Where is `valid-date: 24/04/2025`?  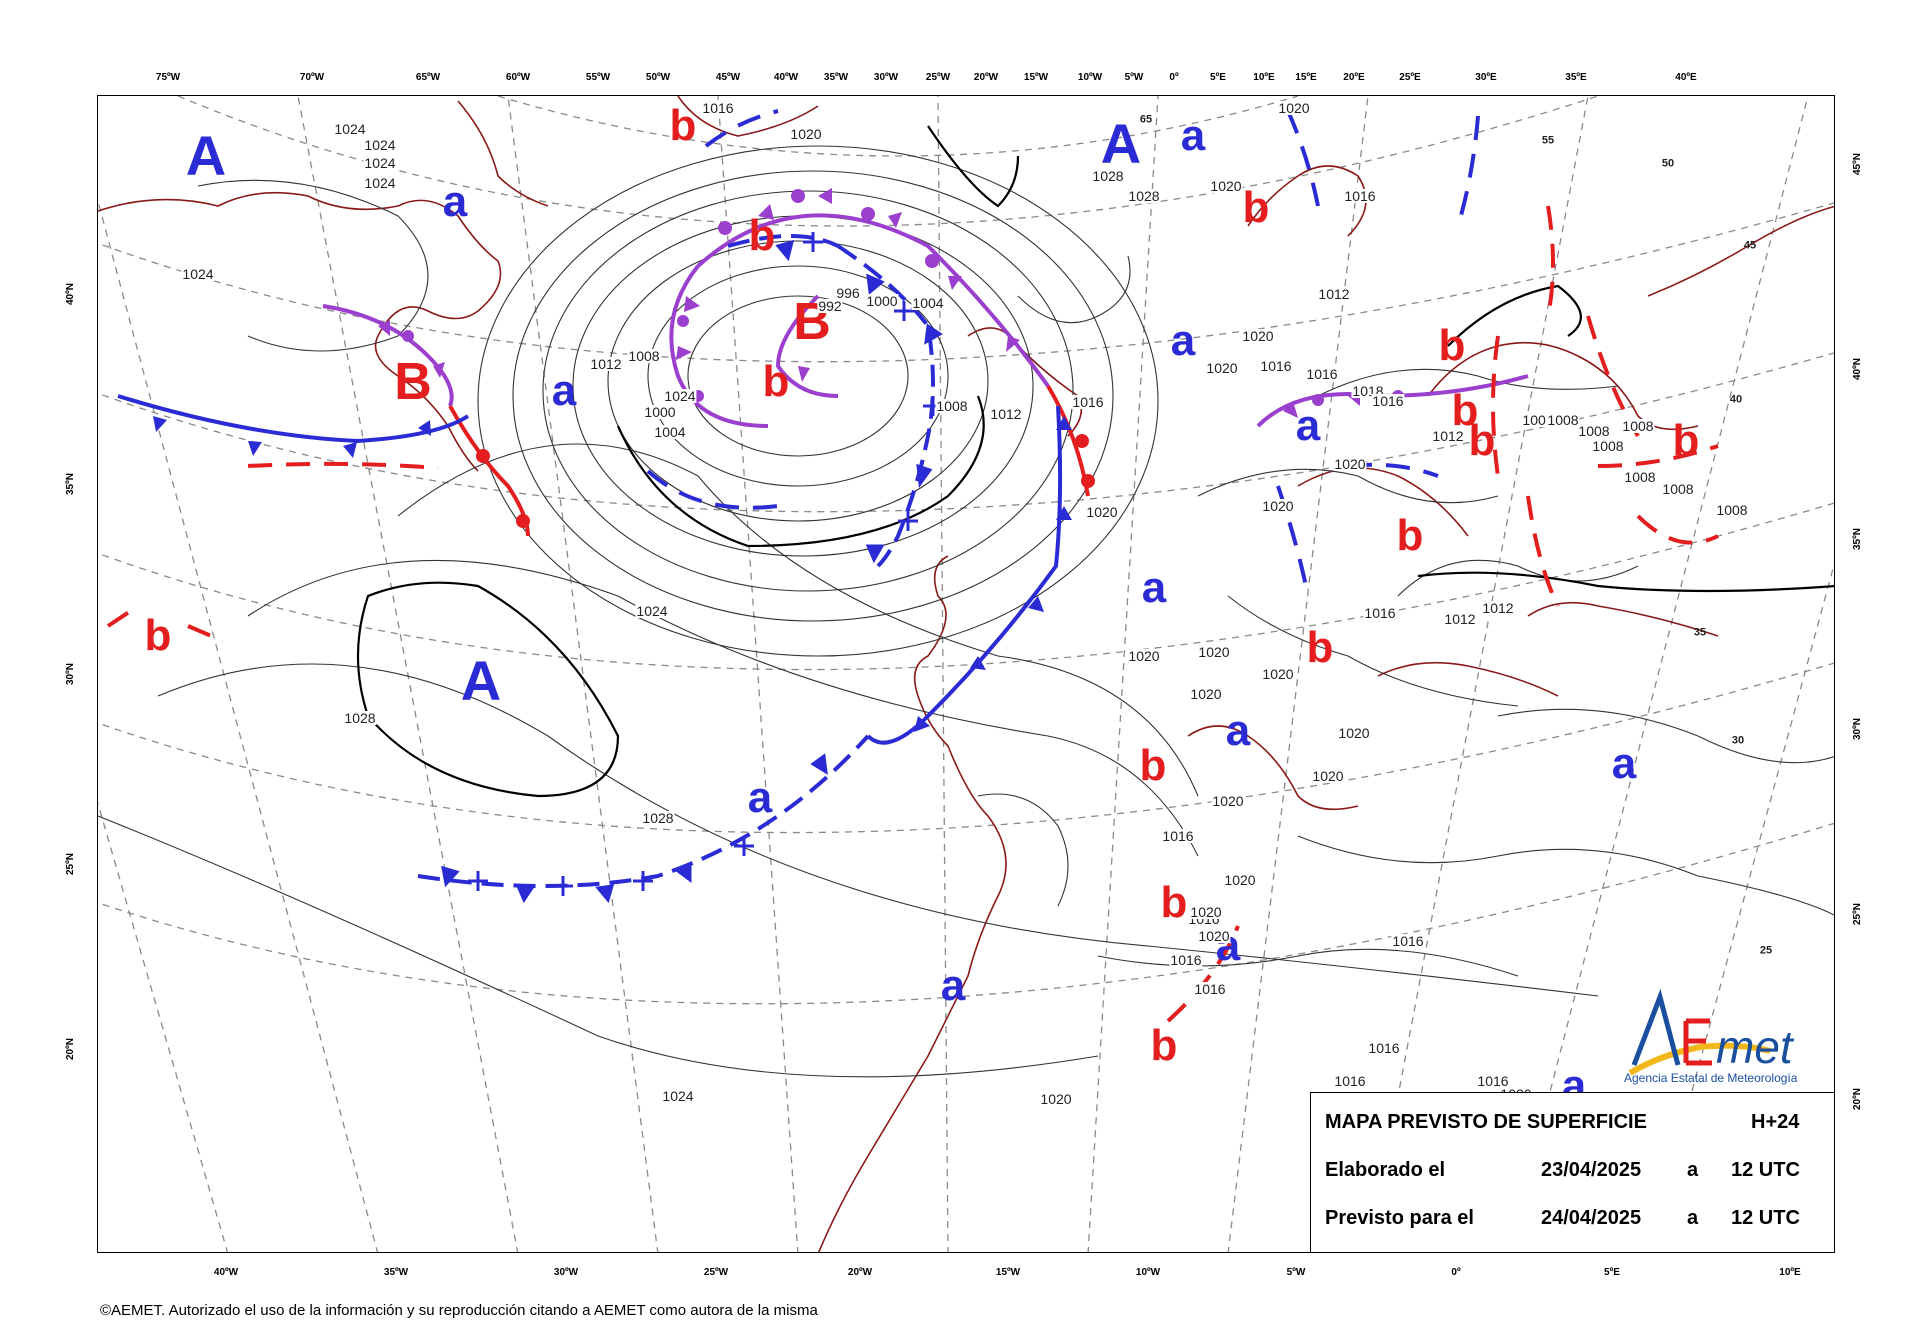
valid-date: 24/04/2025 is located at coordinates (1591, 1218).